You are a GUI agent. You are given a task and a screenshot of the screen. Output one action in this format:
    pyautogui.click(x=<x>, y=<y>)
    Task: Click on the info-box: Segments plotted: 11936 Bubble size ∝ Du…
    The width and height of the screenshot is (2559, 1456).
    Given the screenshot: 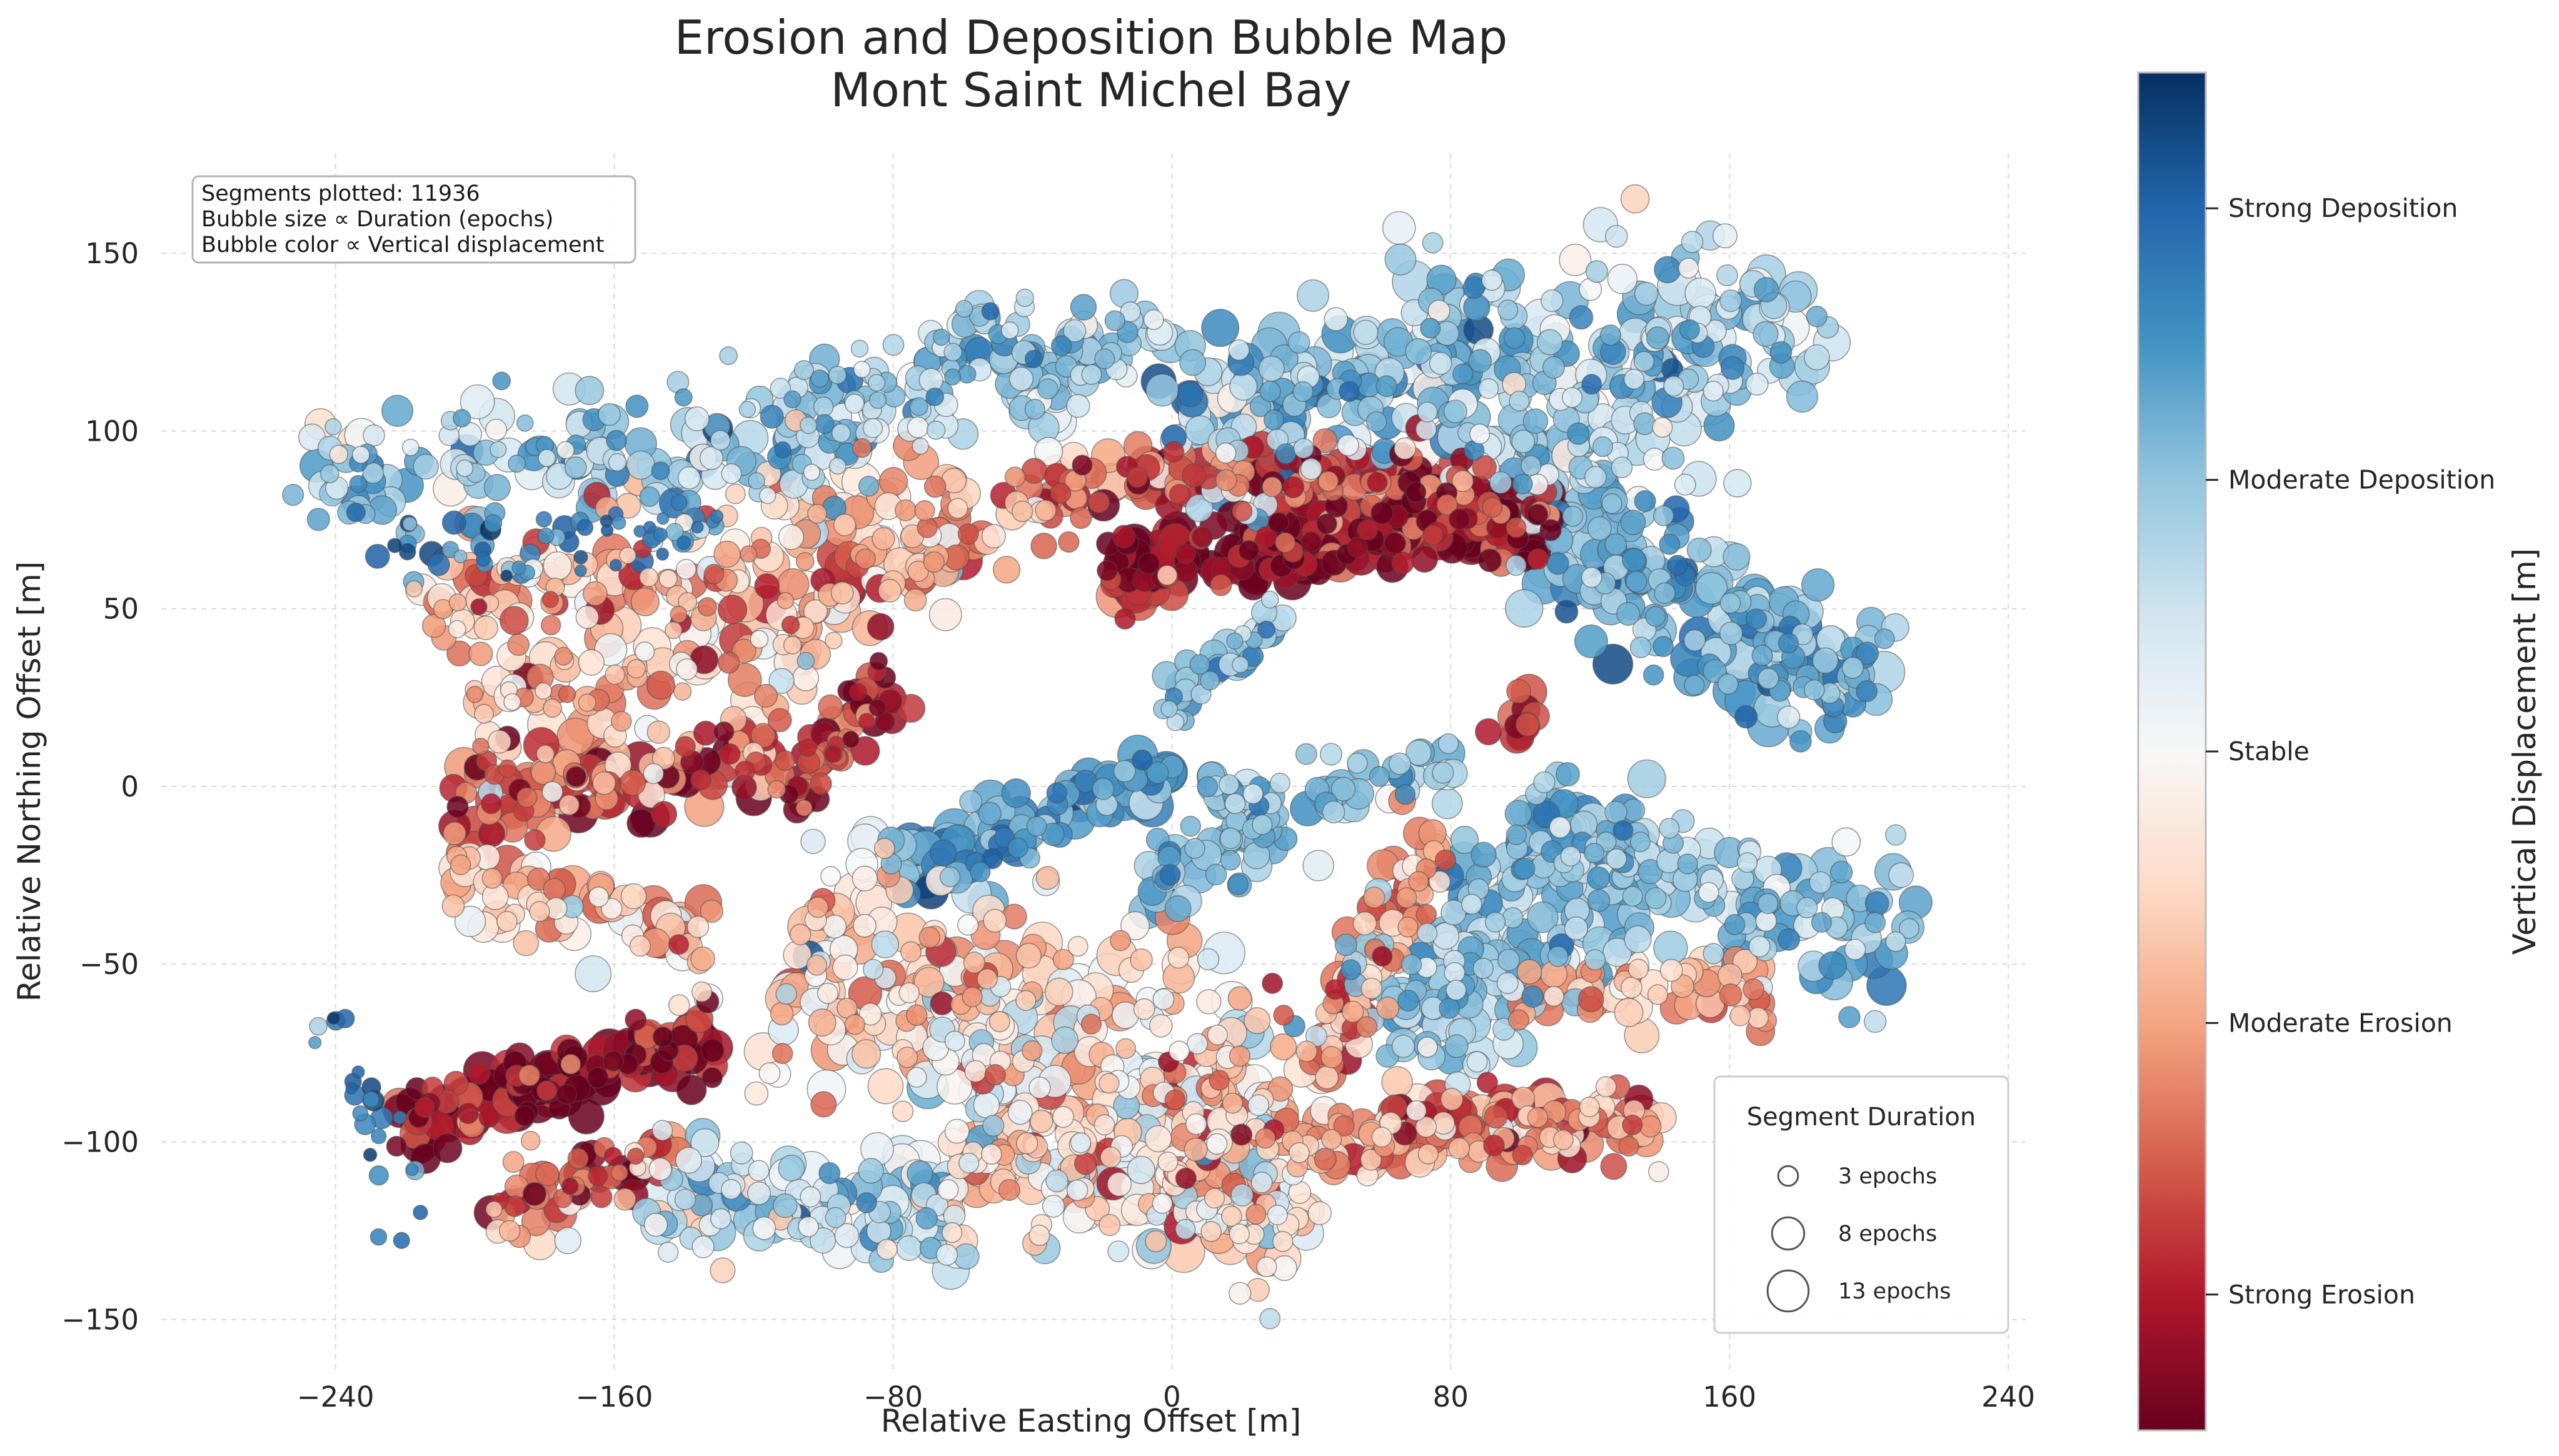 What is the action you would take?
    pyautogui.click(x=414, y=219)
    